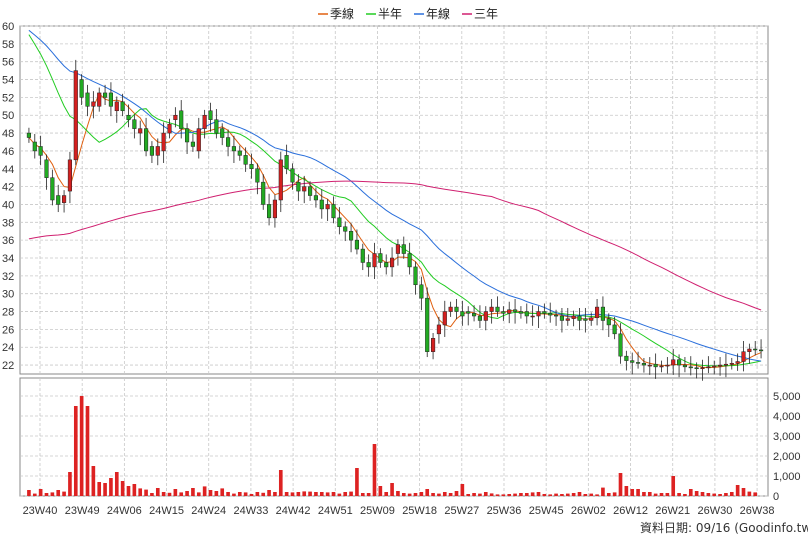 This screenshot has height=540, width=808. Describe the element at coordinates (293, 511) in the screenshot. I see `x-tick-label: 24W42` at that location.